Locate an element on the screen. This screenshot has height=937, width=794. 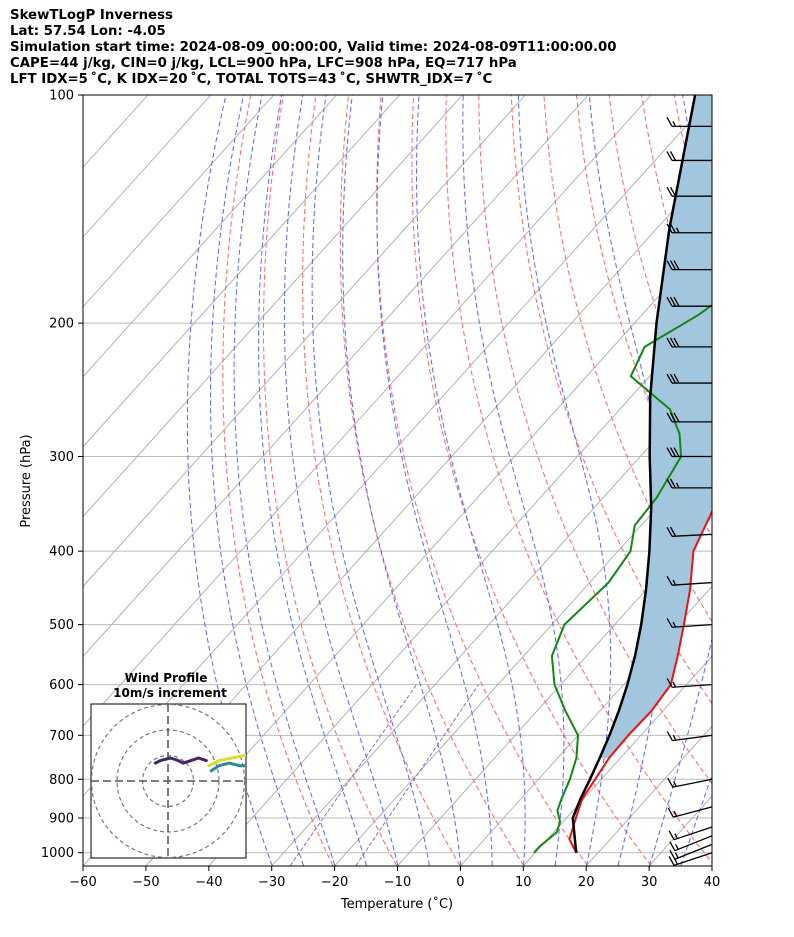
y-tick-label: 400 is located at coordinates (61, 552).